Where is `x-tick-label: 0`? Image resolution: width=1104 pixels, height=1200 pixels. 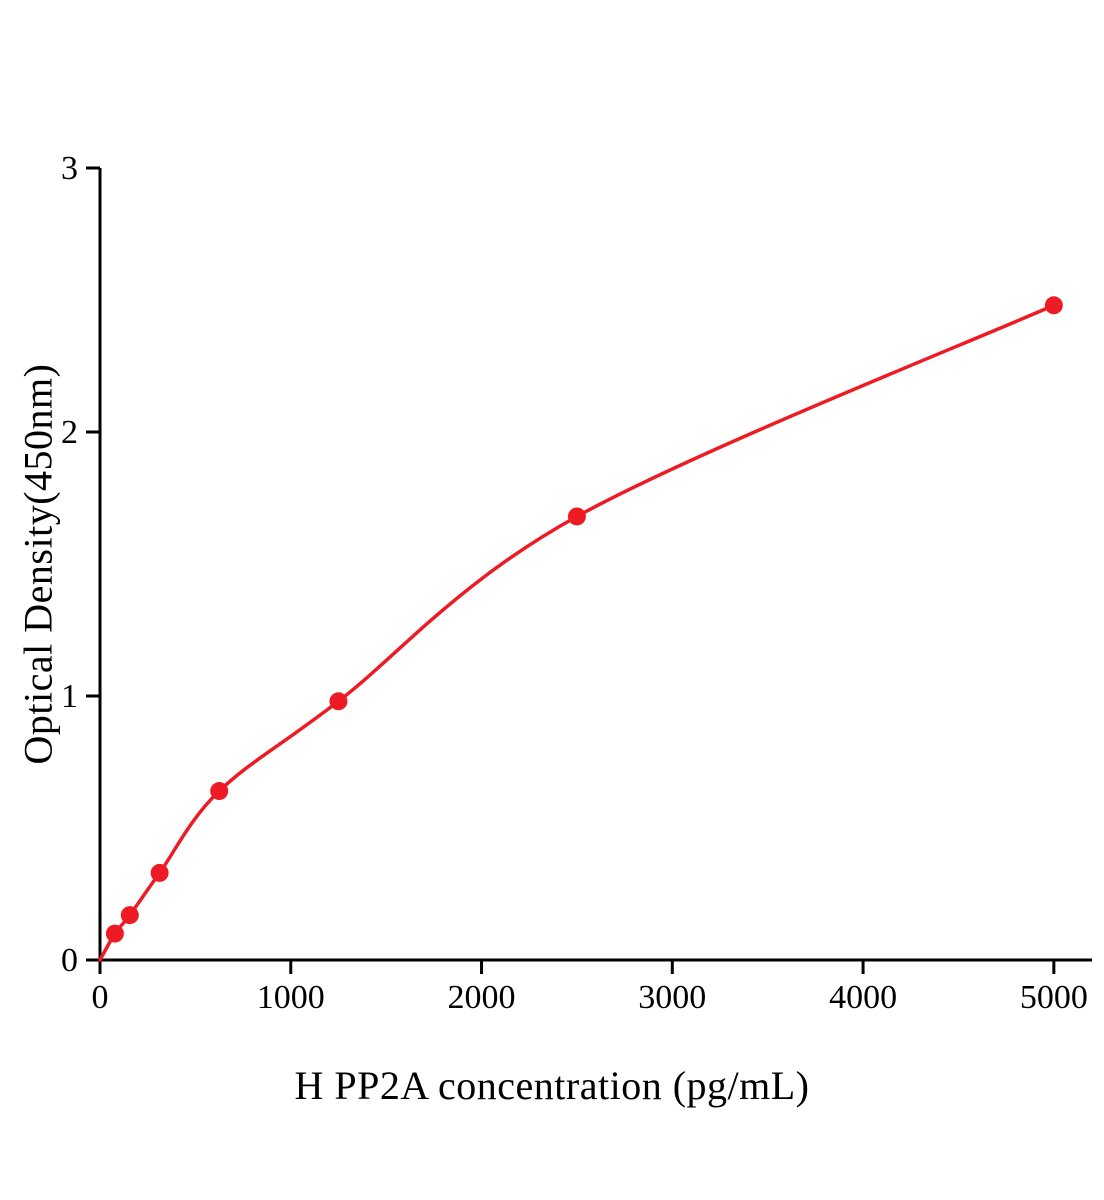
x-tick-label: 0 is located at coordinates (100, 997).